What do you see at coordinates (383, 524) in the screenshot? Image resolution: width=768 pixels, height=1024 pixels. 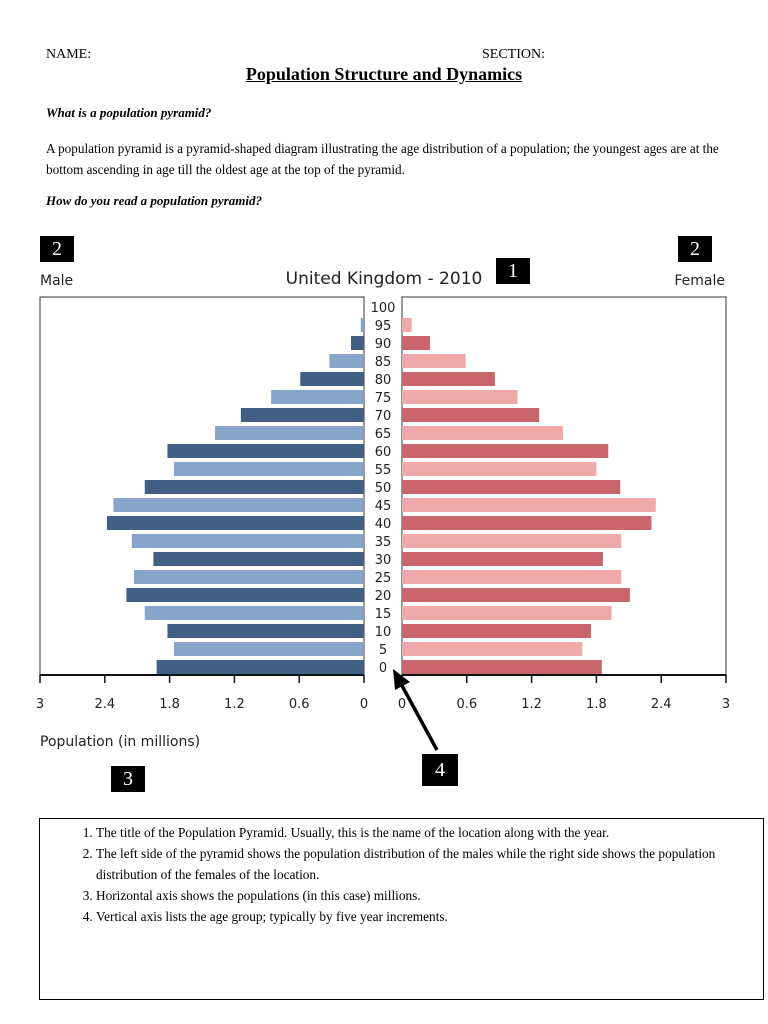 I see `age-label-40: 40` at bounding box center [383, 524].